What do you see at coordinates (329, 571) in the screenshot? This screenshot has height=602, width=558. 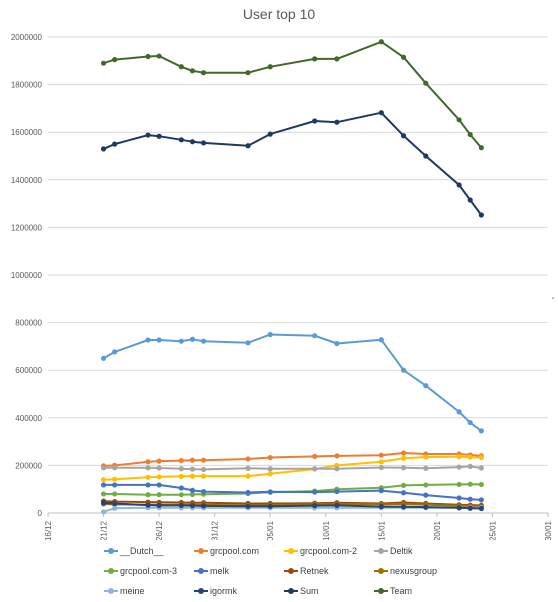 I see `legend-item: Retnek` at bounding box center [329, 571].